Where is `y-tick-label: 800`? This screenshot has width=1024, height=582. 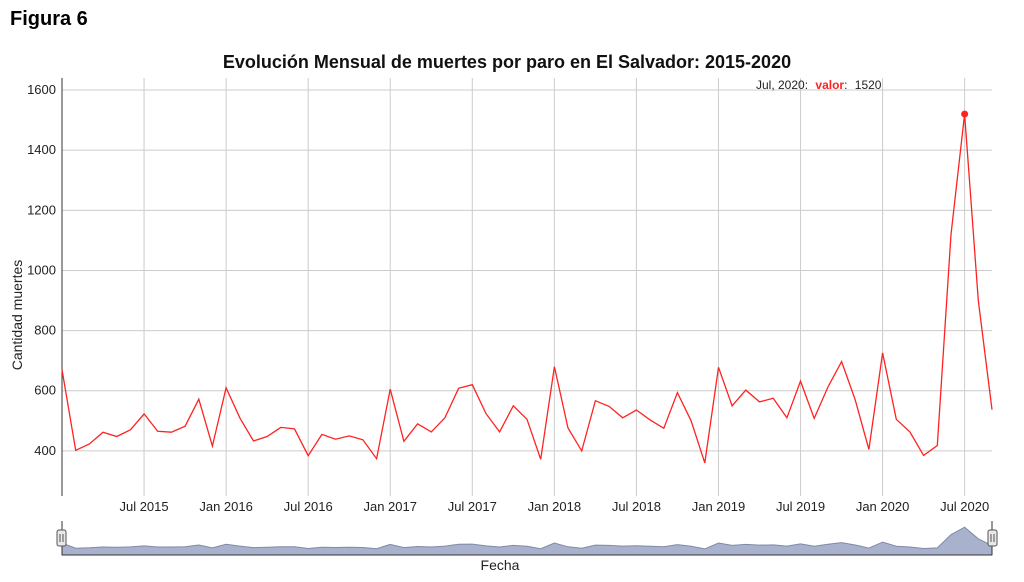 y-tick-label: 800 is located at coordinates (45, 330).